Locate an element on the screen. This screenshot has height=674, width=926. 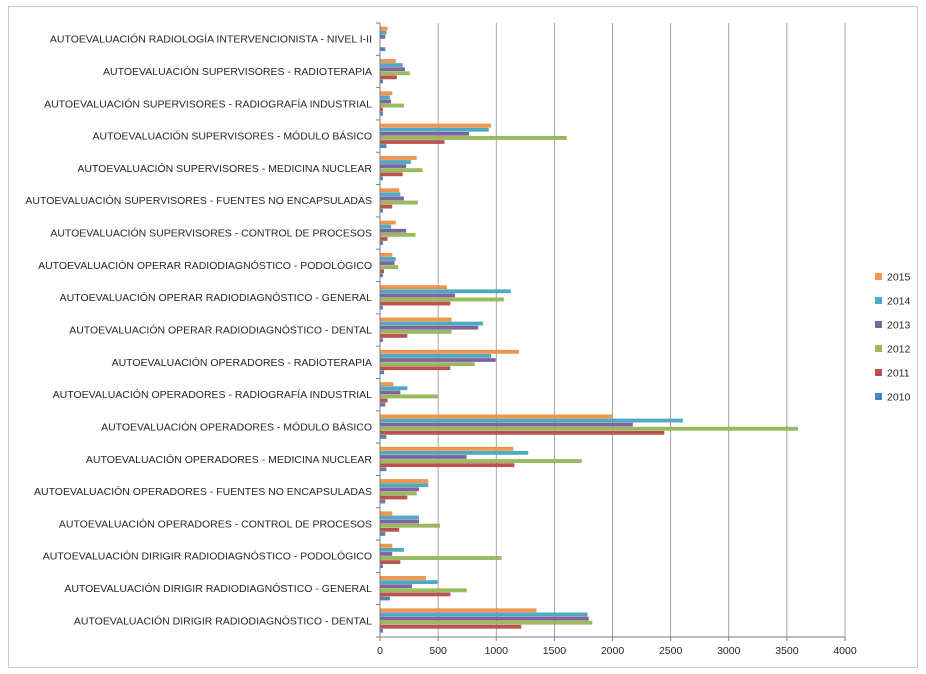
x-tick-label: 1000 is located at coordinates (497, 651).